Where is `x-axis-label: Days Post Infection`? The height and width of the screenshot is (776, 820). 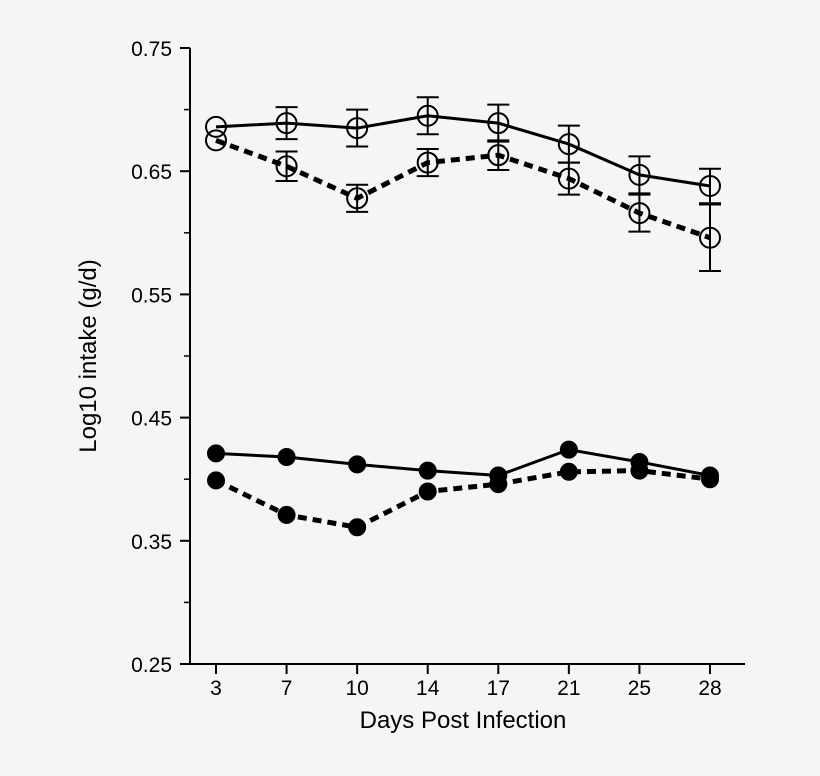 x-axis-label: Days Post Infection is located at coordinates (463, 720).